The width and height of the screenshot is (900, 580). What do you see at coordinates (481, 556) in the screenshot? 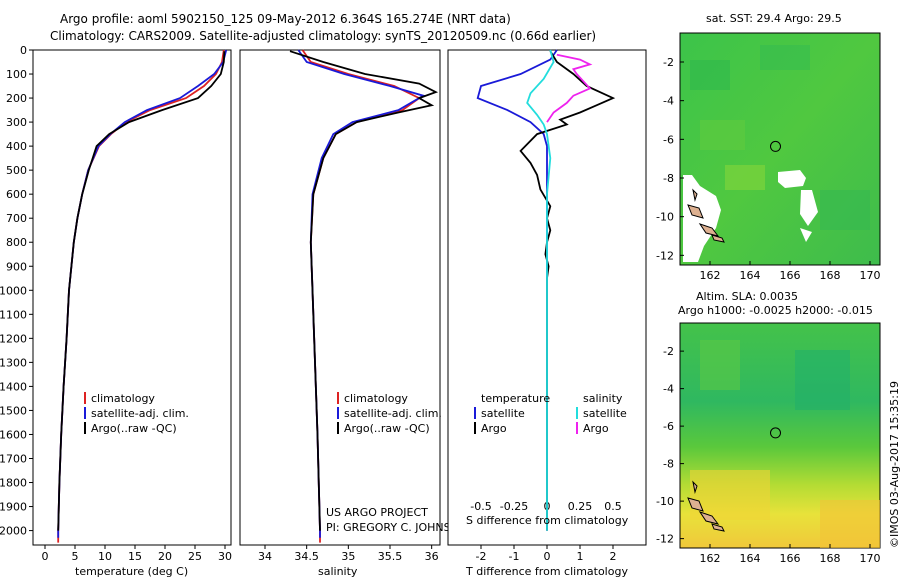
I see `difference-xtick-label: -2` at bounding box center [481, 556].